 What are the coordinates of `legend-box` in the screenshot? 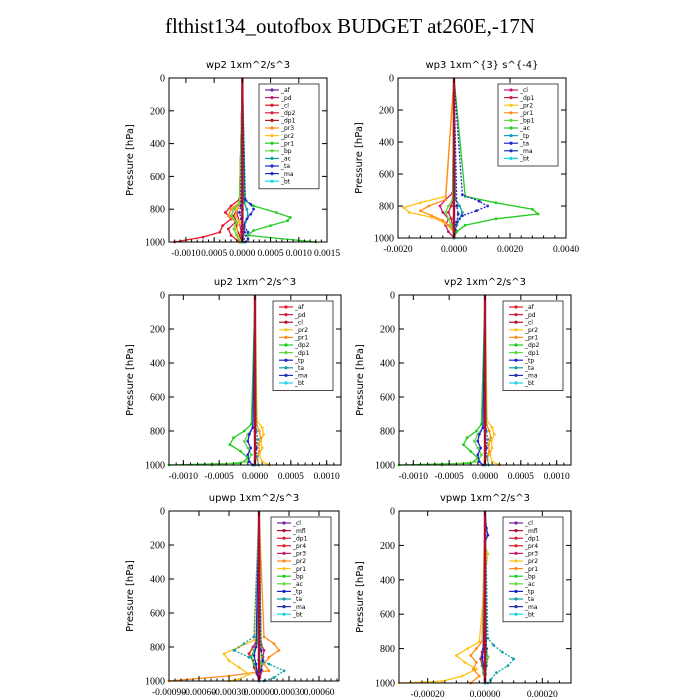 It's located at (533, 569).